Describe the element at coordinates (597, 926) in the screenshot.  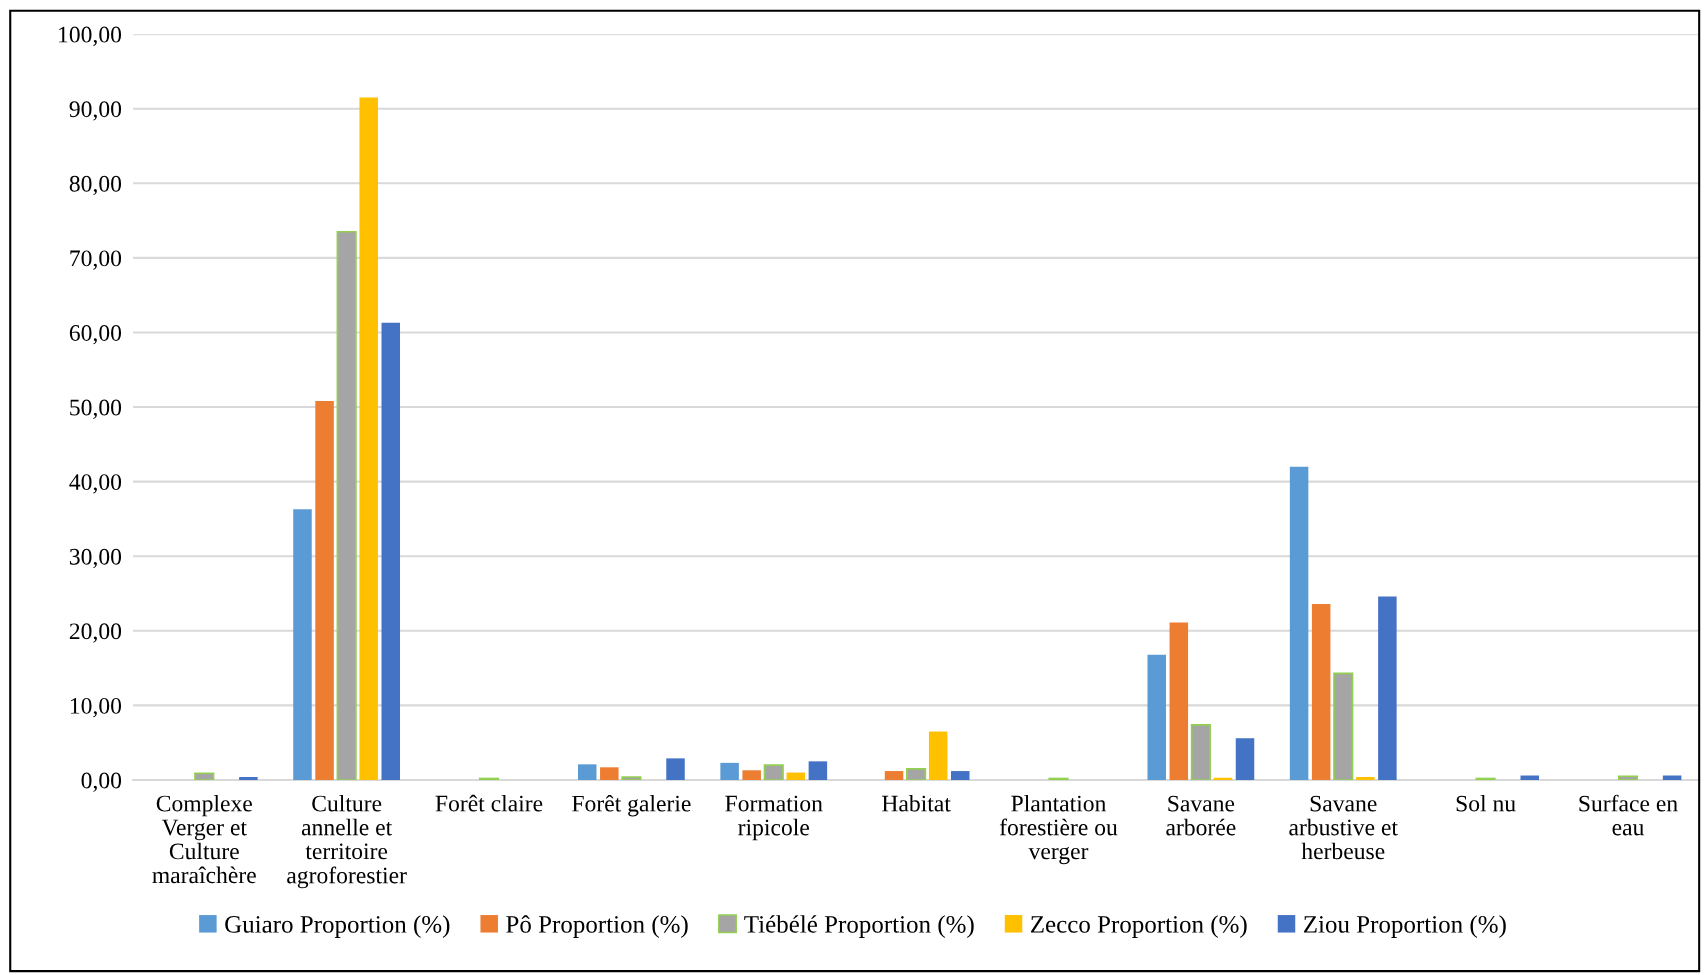
I see `legend-label: Pô Proportion (%)` at that location.